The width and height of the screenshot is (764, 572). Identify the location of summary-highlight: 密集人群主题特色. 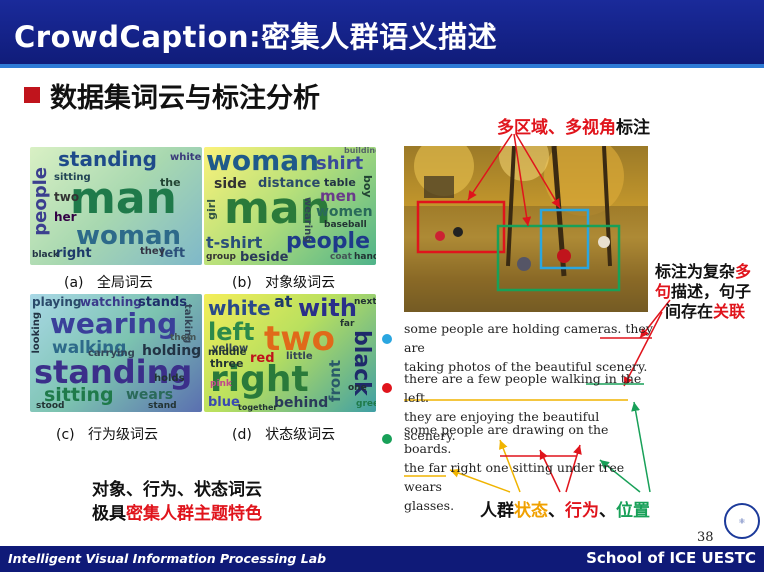
(194, 514).